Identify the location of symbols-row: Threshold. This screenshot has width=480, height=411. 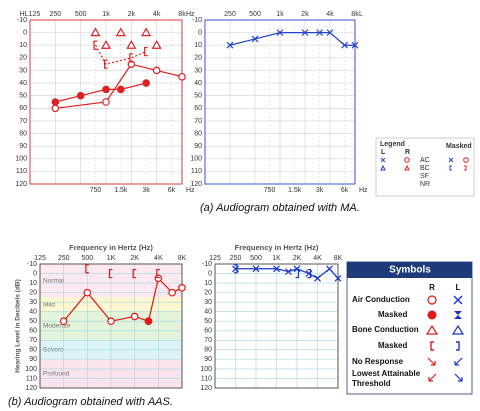
(371, 383).